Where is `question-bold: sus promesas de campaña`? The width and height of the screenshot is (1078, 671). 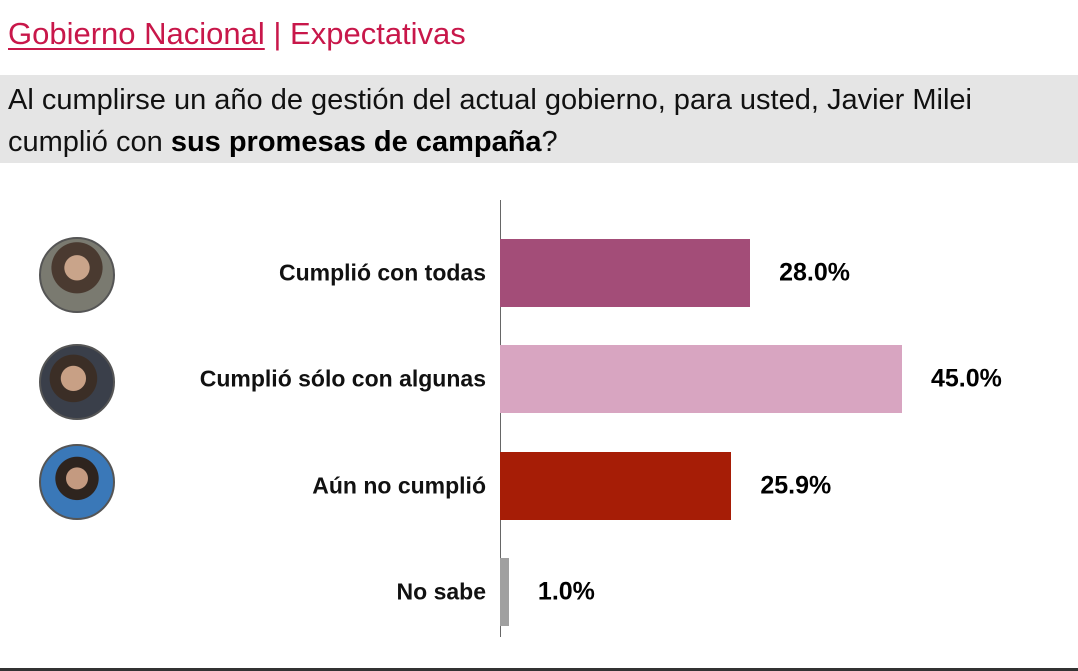
question-bold: sus promesas de campaña is located at coordinates (356, 142).